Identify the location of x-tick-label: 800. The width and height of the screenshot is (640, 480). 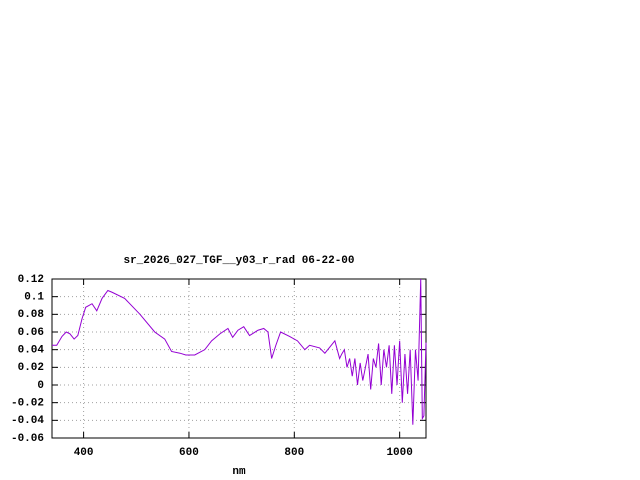
(294, 453).